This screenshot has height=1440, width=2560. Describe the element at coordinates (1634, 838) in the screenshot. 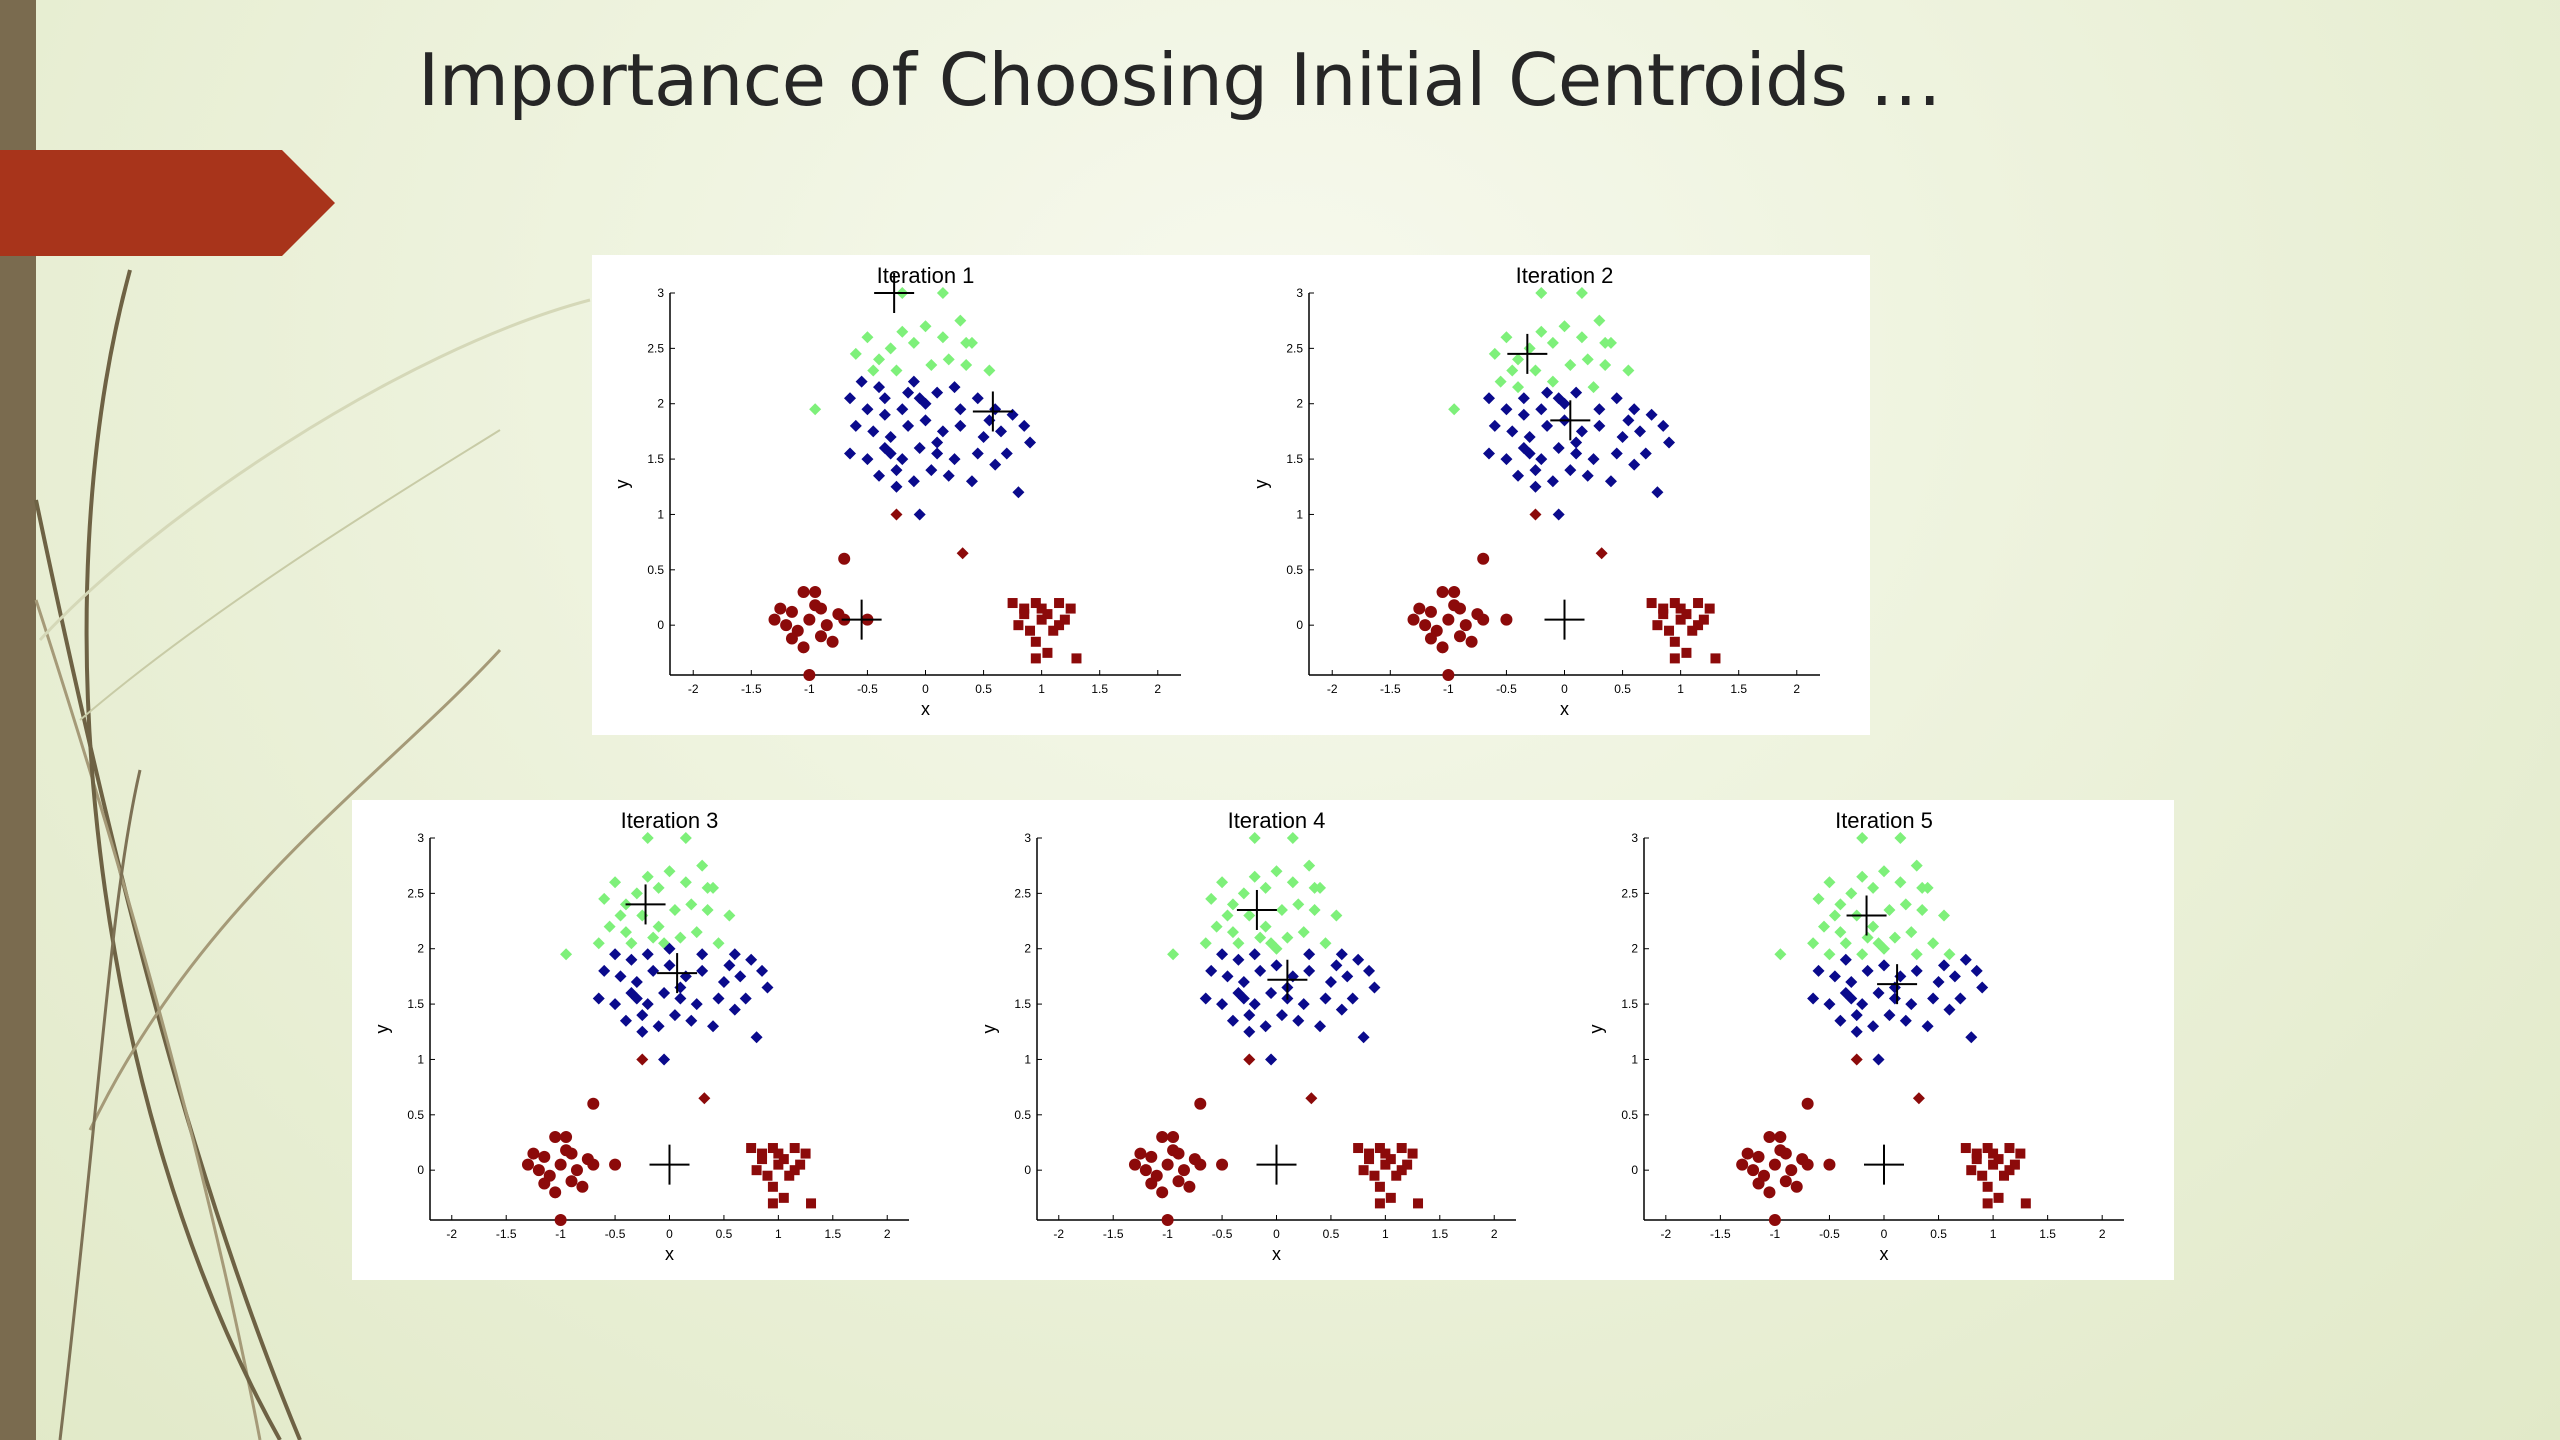

I see `y-tick-label: 3` at that location.